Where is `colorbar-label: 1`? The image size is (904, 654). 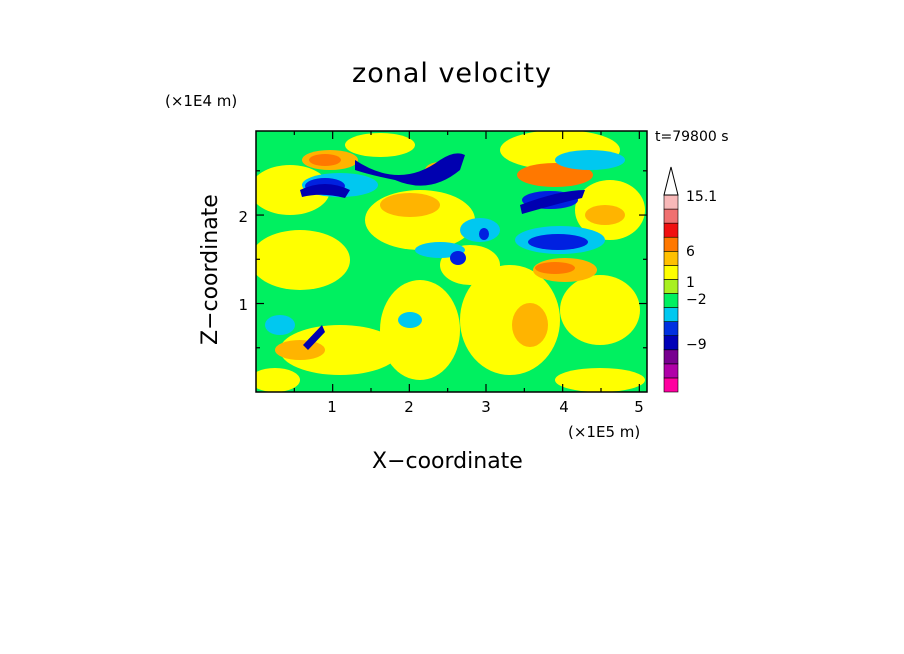 colorbar-label: 1 is located at coordinates (690, 283).